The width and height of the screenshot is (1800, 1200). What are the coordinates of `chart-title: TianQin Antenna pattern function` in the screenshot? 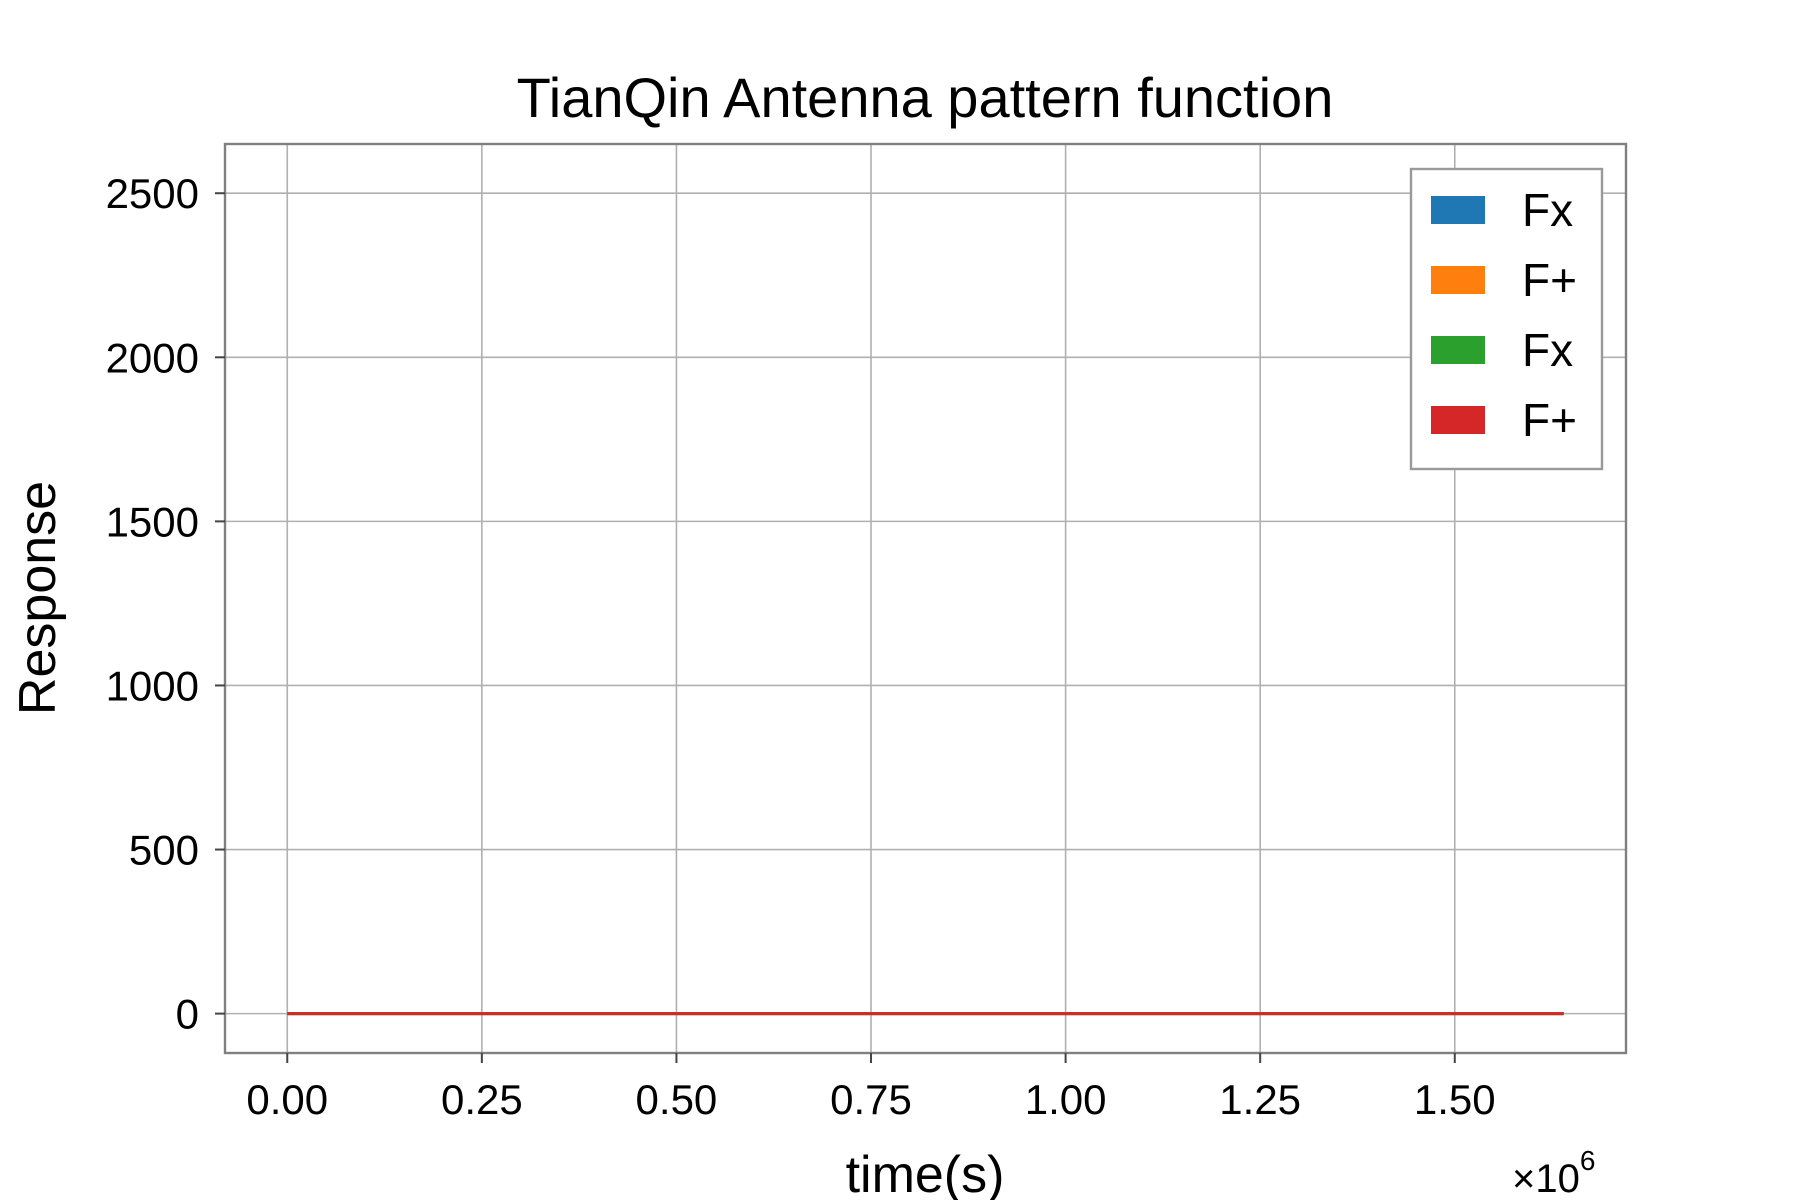 It's located at (925, 97).